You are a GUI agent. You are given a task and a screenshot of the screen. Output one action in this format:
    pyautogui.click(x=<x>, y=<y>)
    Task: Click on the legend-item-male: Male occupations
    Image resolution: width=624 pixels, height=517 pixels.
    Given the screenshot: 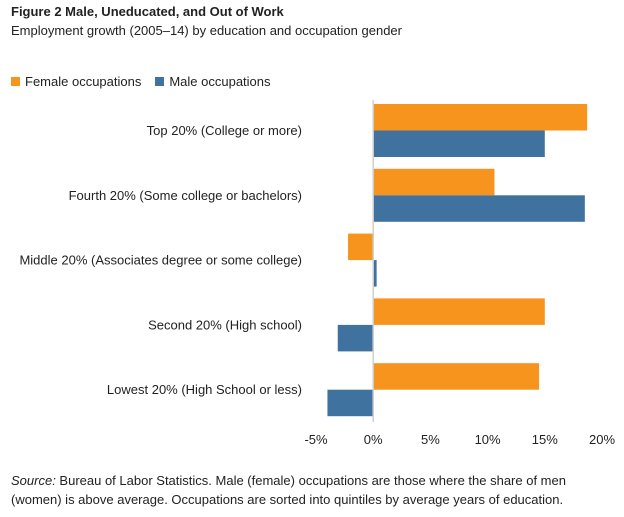 What is the action you would take?
    pyautogui.click(x=213, y=81)
    